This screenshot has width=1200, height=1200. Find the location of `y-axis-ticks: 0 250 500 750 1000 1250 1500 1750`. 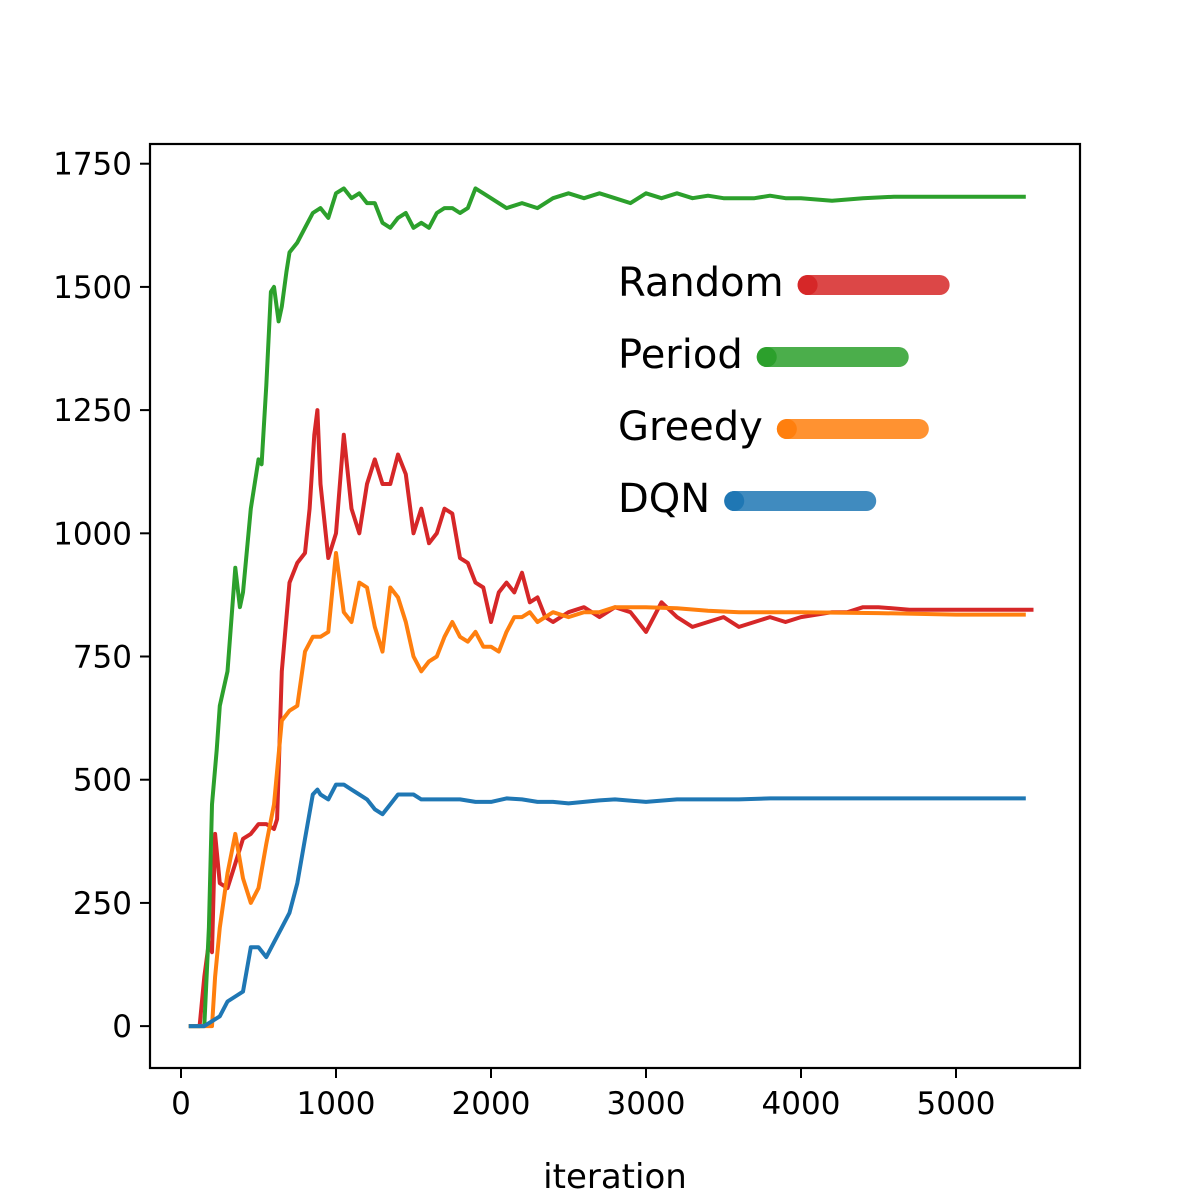

y-axis-ticks: 0 250 500 750 1000 1250 1500 1750 is located at coordinates (101, 596).